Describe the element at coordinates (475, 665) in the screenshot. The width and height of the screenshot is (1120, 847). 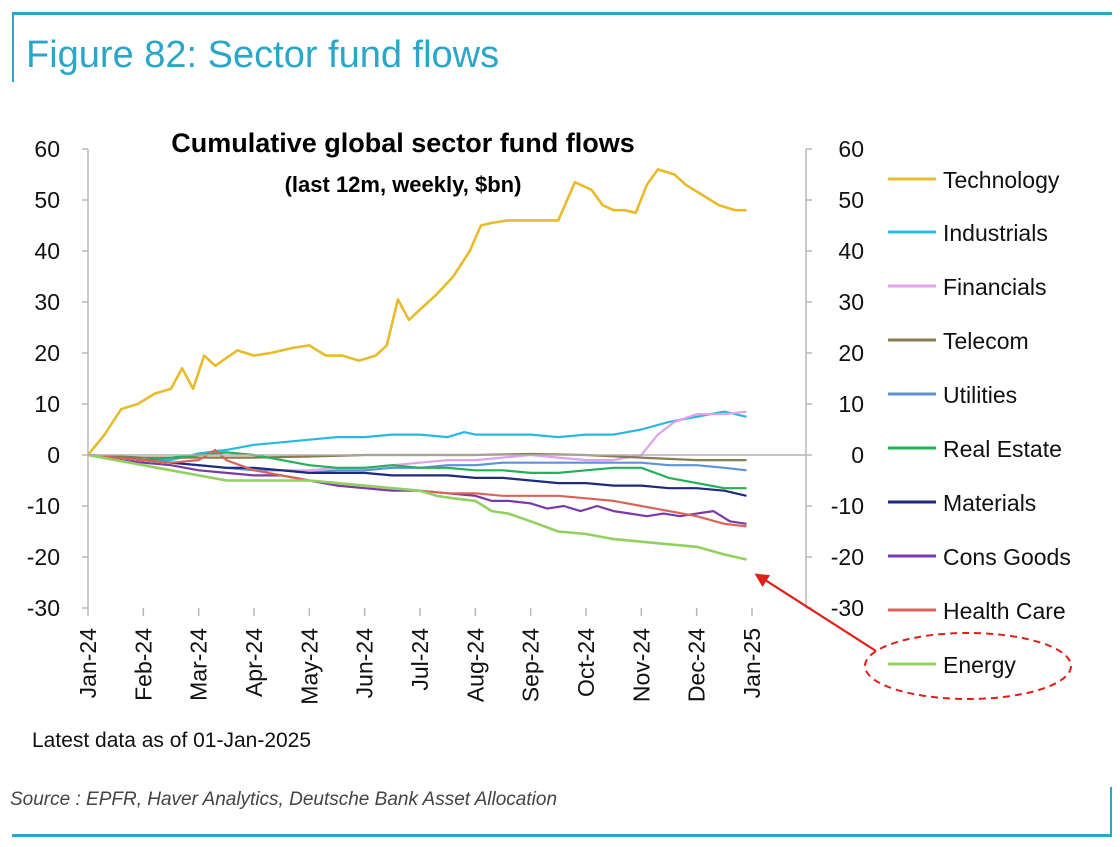
I see `x-tick-label: Aug-24` at that location.